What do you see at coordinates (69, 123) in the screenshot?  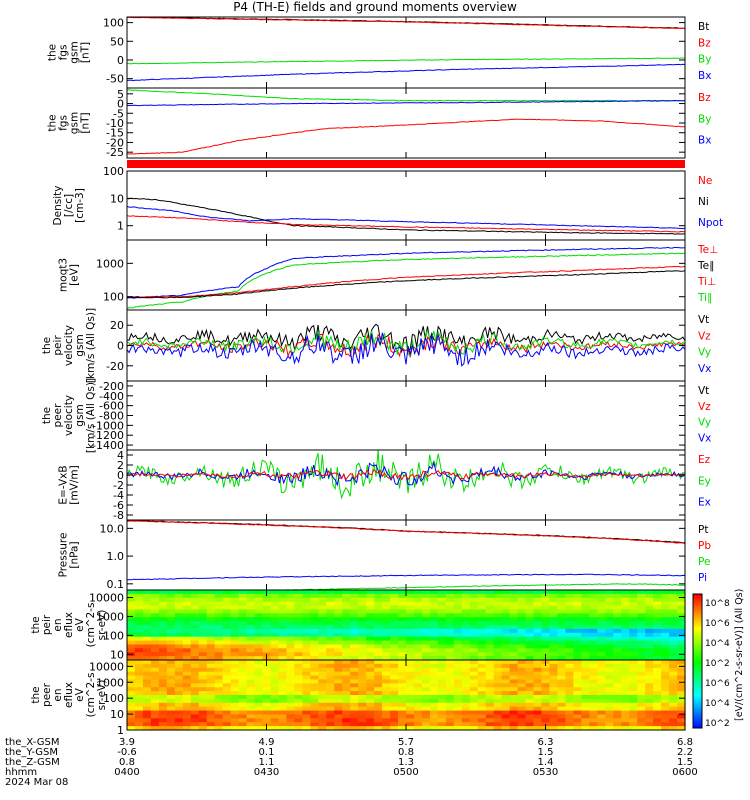 I see `y-axis-label: thefgsgsm[nT]` at bounding box center [69, 123].